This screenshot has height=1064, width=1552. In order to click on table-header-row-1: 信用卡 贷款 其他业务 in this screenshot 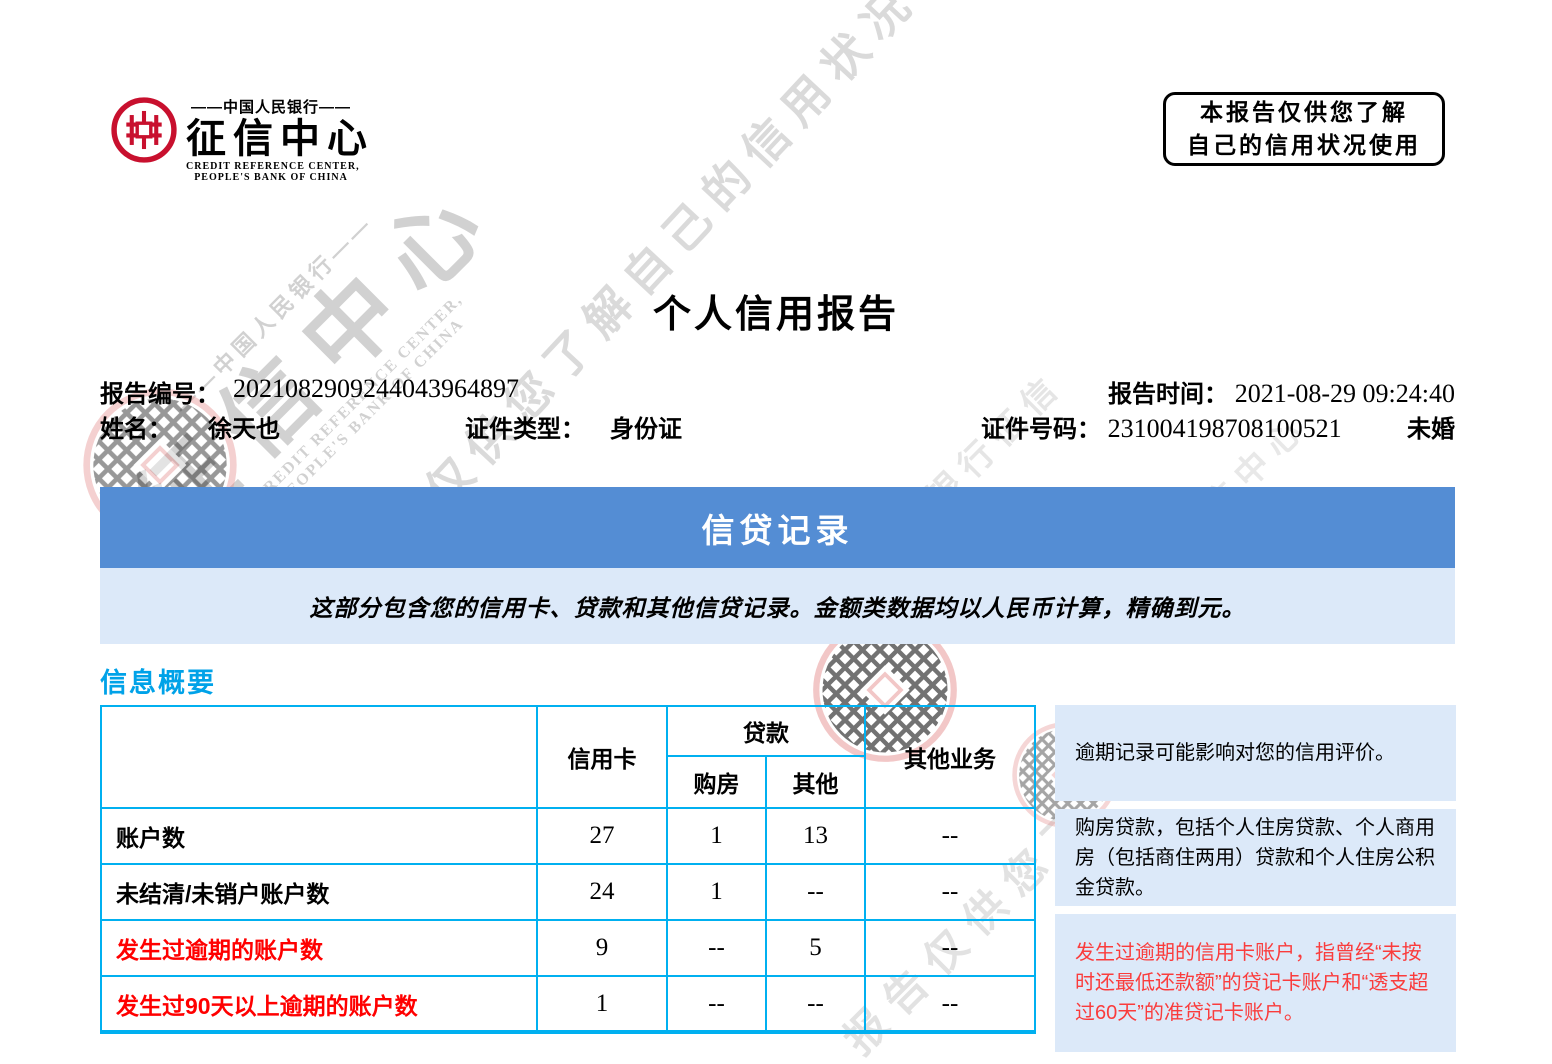, I will do `click(568, 757)`.